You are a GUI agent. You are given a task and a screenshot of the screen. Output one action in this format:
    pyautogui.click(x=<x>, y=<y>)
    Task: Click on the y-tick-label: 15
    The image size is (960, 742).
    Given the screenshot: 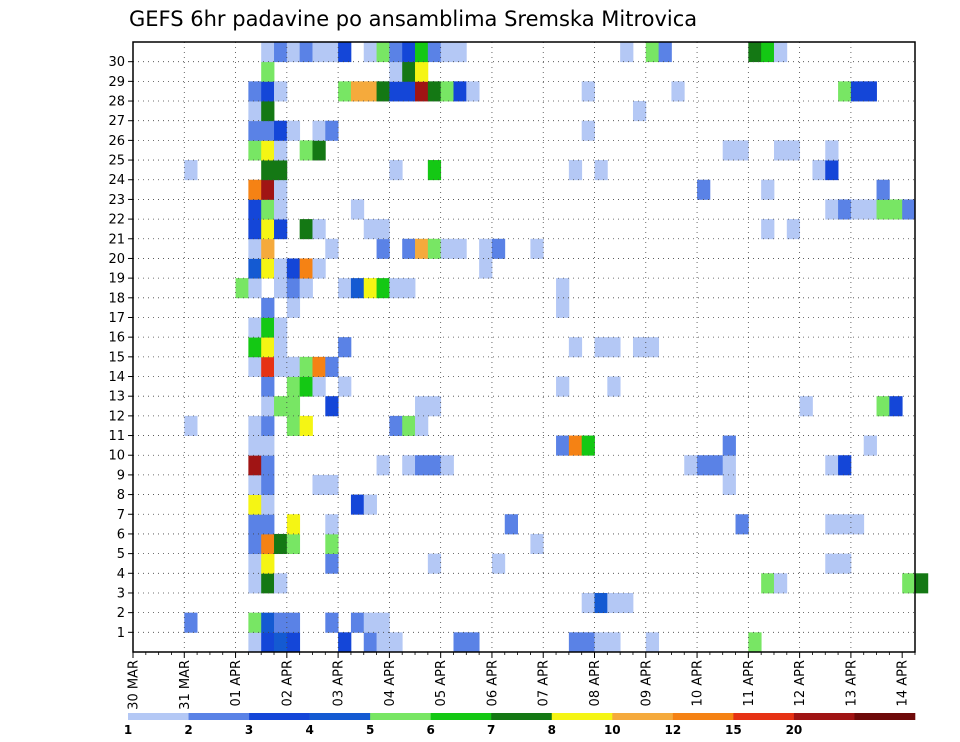 What is the action you would take?
    pyautogui.click(x=116, y=357)
    